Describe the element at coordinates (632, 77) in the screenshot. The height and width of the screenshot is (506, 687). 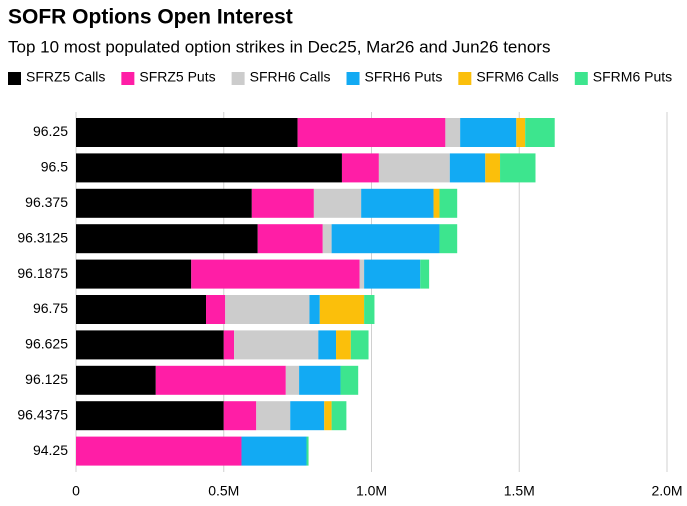
I see `legend-label: SFRM6 Puts` at that location.